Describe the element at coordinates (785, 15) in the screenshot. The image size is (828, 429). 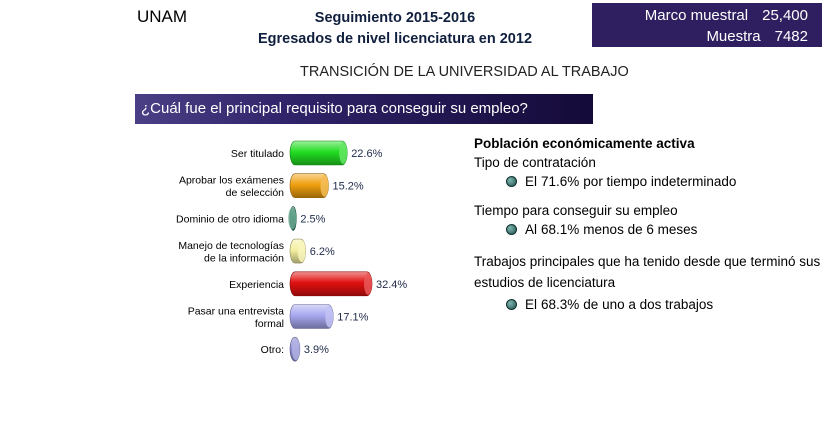
I see `marco-muestral-value: 25,400` at that location.